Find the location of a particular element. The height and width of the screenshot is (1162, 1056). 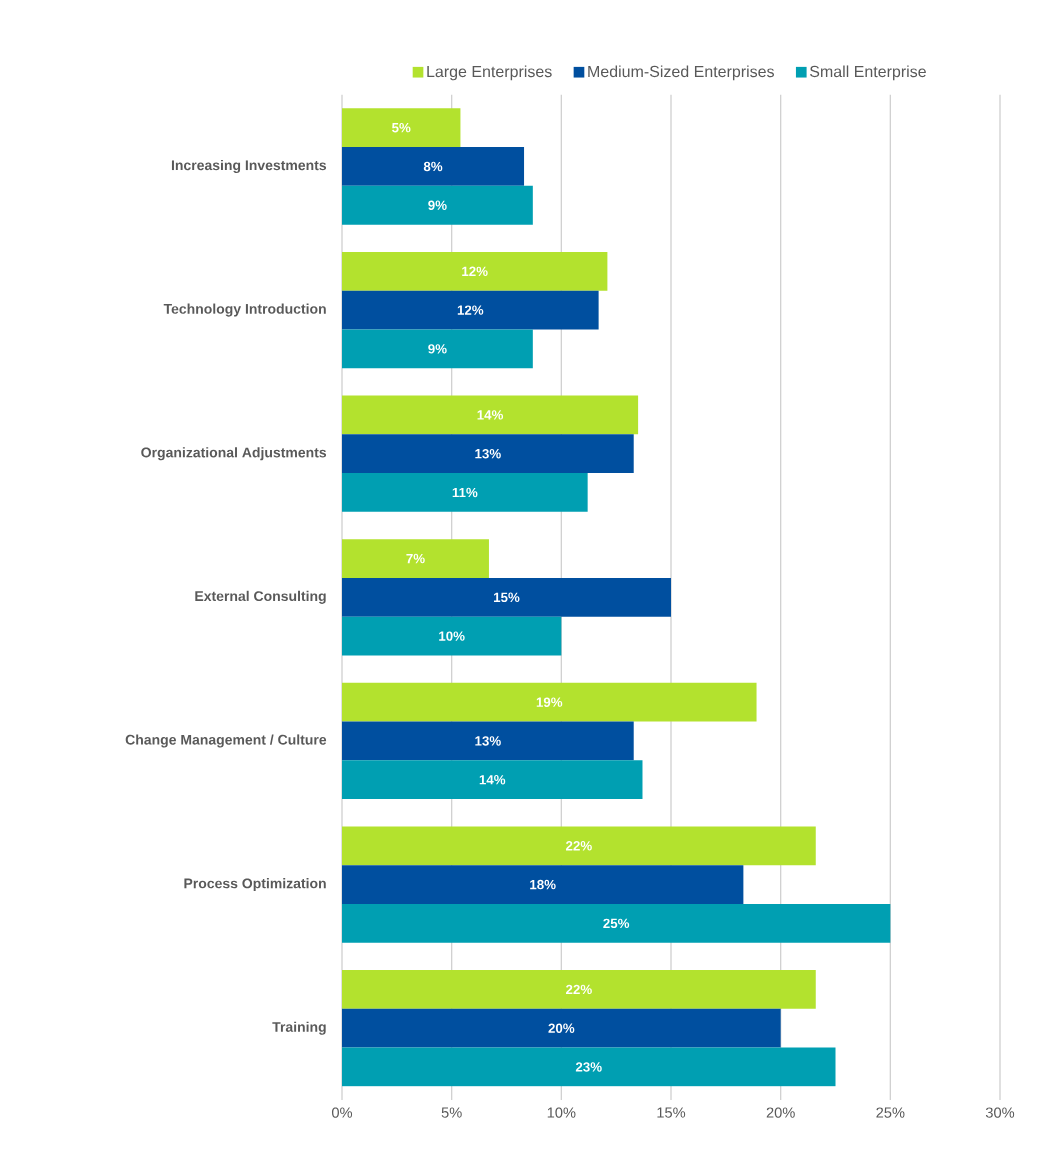

x-tick-label: 30% is located at coordinates (1000, 1112).